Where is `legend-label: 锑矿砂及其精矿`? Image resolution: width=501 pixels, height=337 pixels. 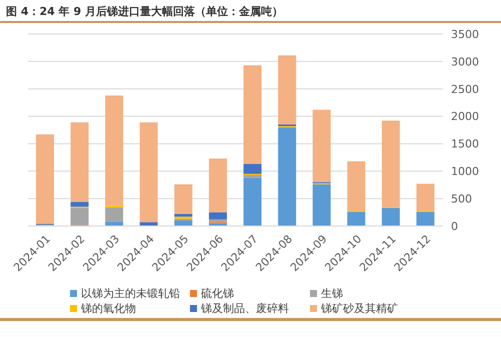
legend-label: 锑矿砂及其精矿 is located at coordinates (359, 308).